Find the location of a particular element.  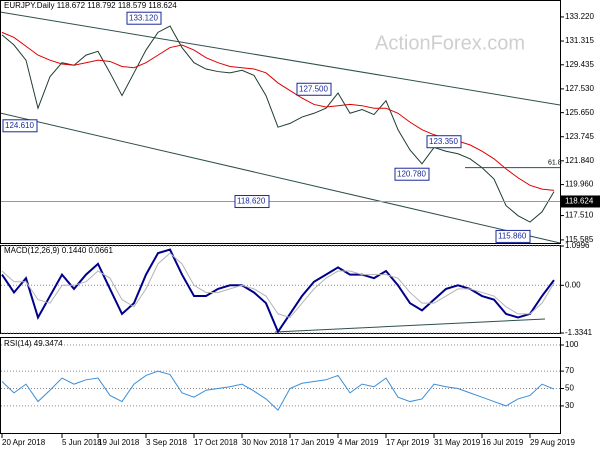

rsi-title: RSI(14) 49.3474 is located at coordinates (33, 343).